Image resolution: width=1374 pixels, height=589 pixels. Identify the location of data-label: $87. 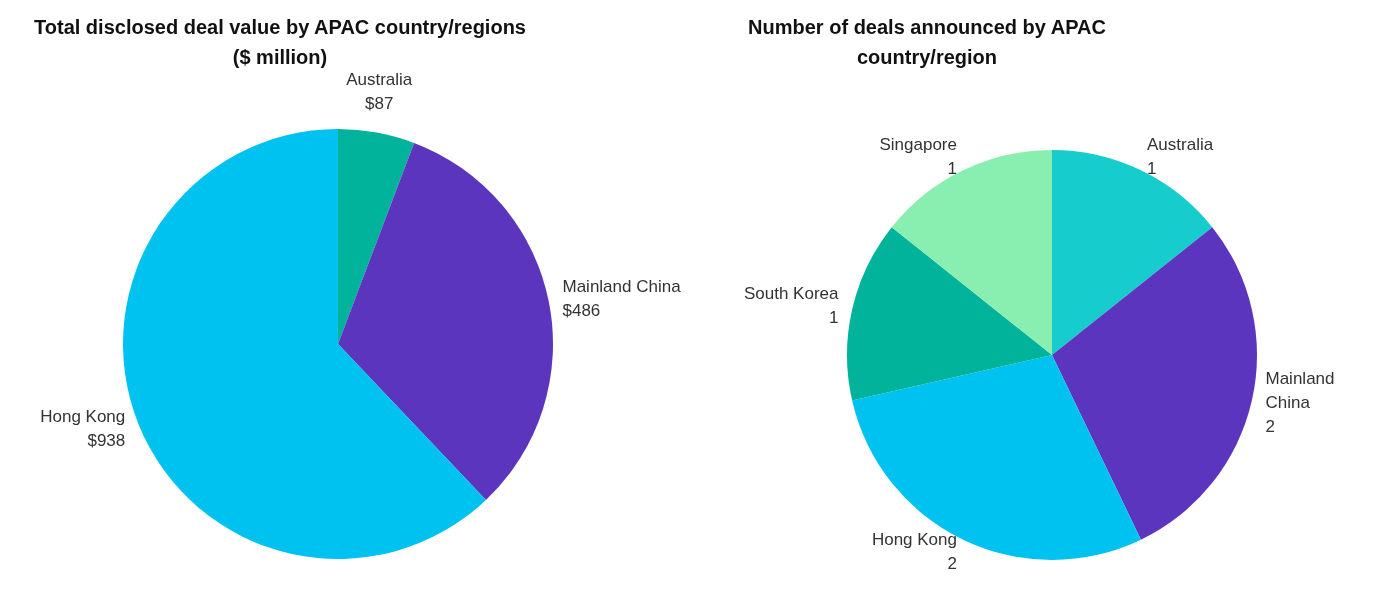
(379, 104).